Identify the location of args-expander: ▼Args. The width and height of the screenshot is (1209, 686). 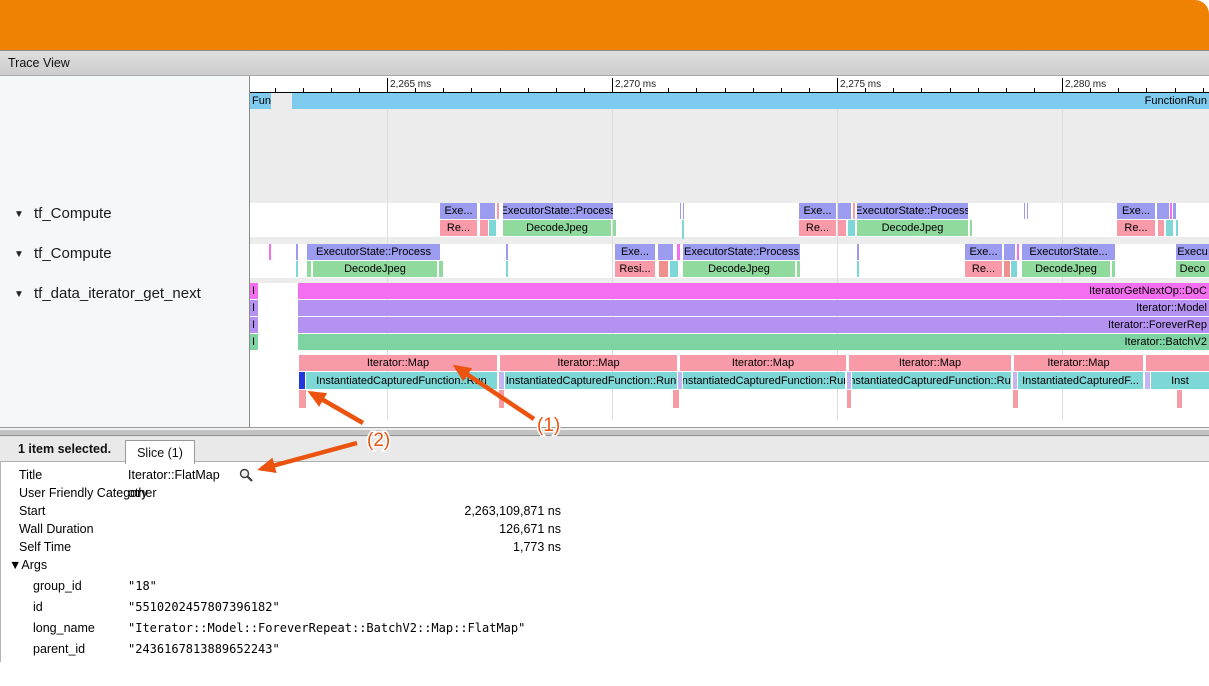
(28, 565).